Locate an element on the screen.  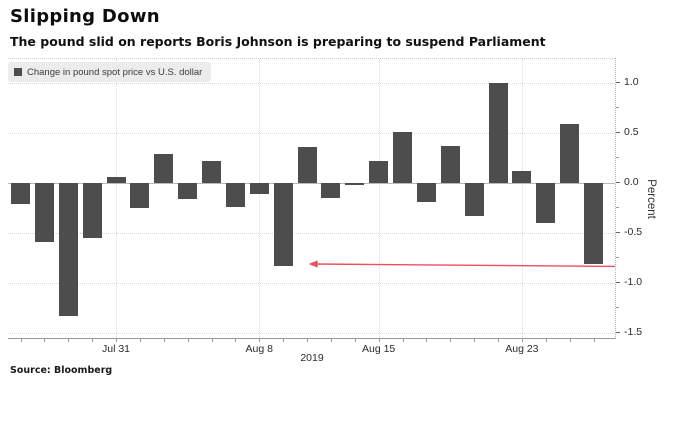
y-axis-title: Percent is located at coordinates (651, 199).